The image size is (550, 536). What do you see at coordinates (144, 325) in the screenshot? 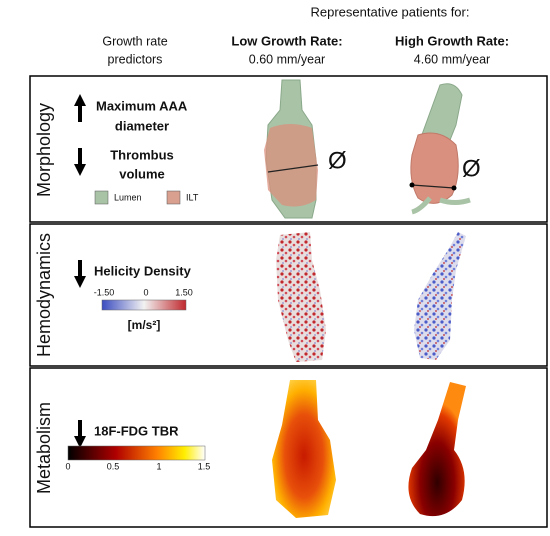
I see `colorbar-unit: [m/s²]` at bounding box center [144, 325].